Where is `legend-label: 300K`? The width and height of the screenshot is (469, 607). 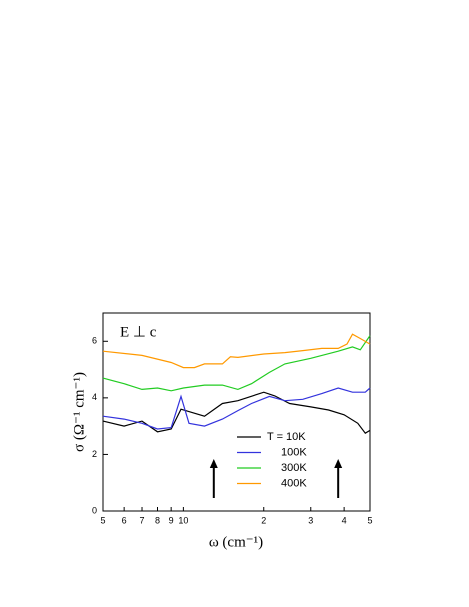
legend-label: 300K is located at coordinates (294, 468).